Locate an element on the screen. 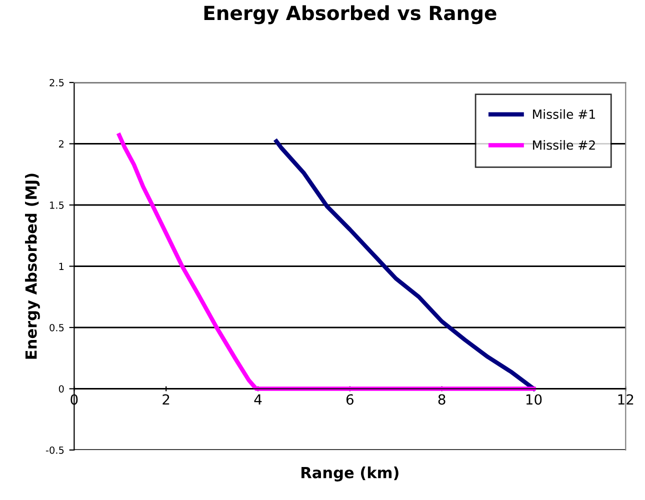 The height and width of the screenshot is (500, 645). x-tick-label: 2 is located at coordinates (166, 399).